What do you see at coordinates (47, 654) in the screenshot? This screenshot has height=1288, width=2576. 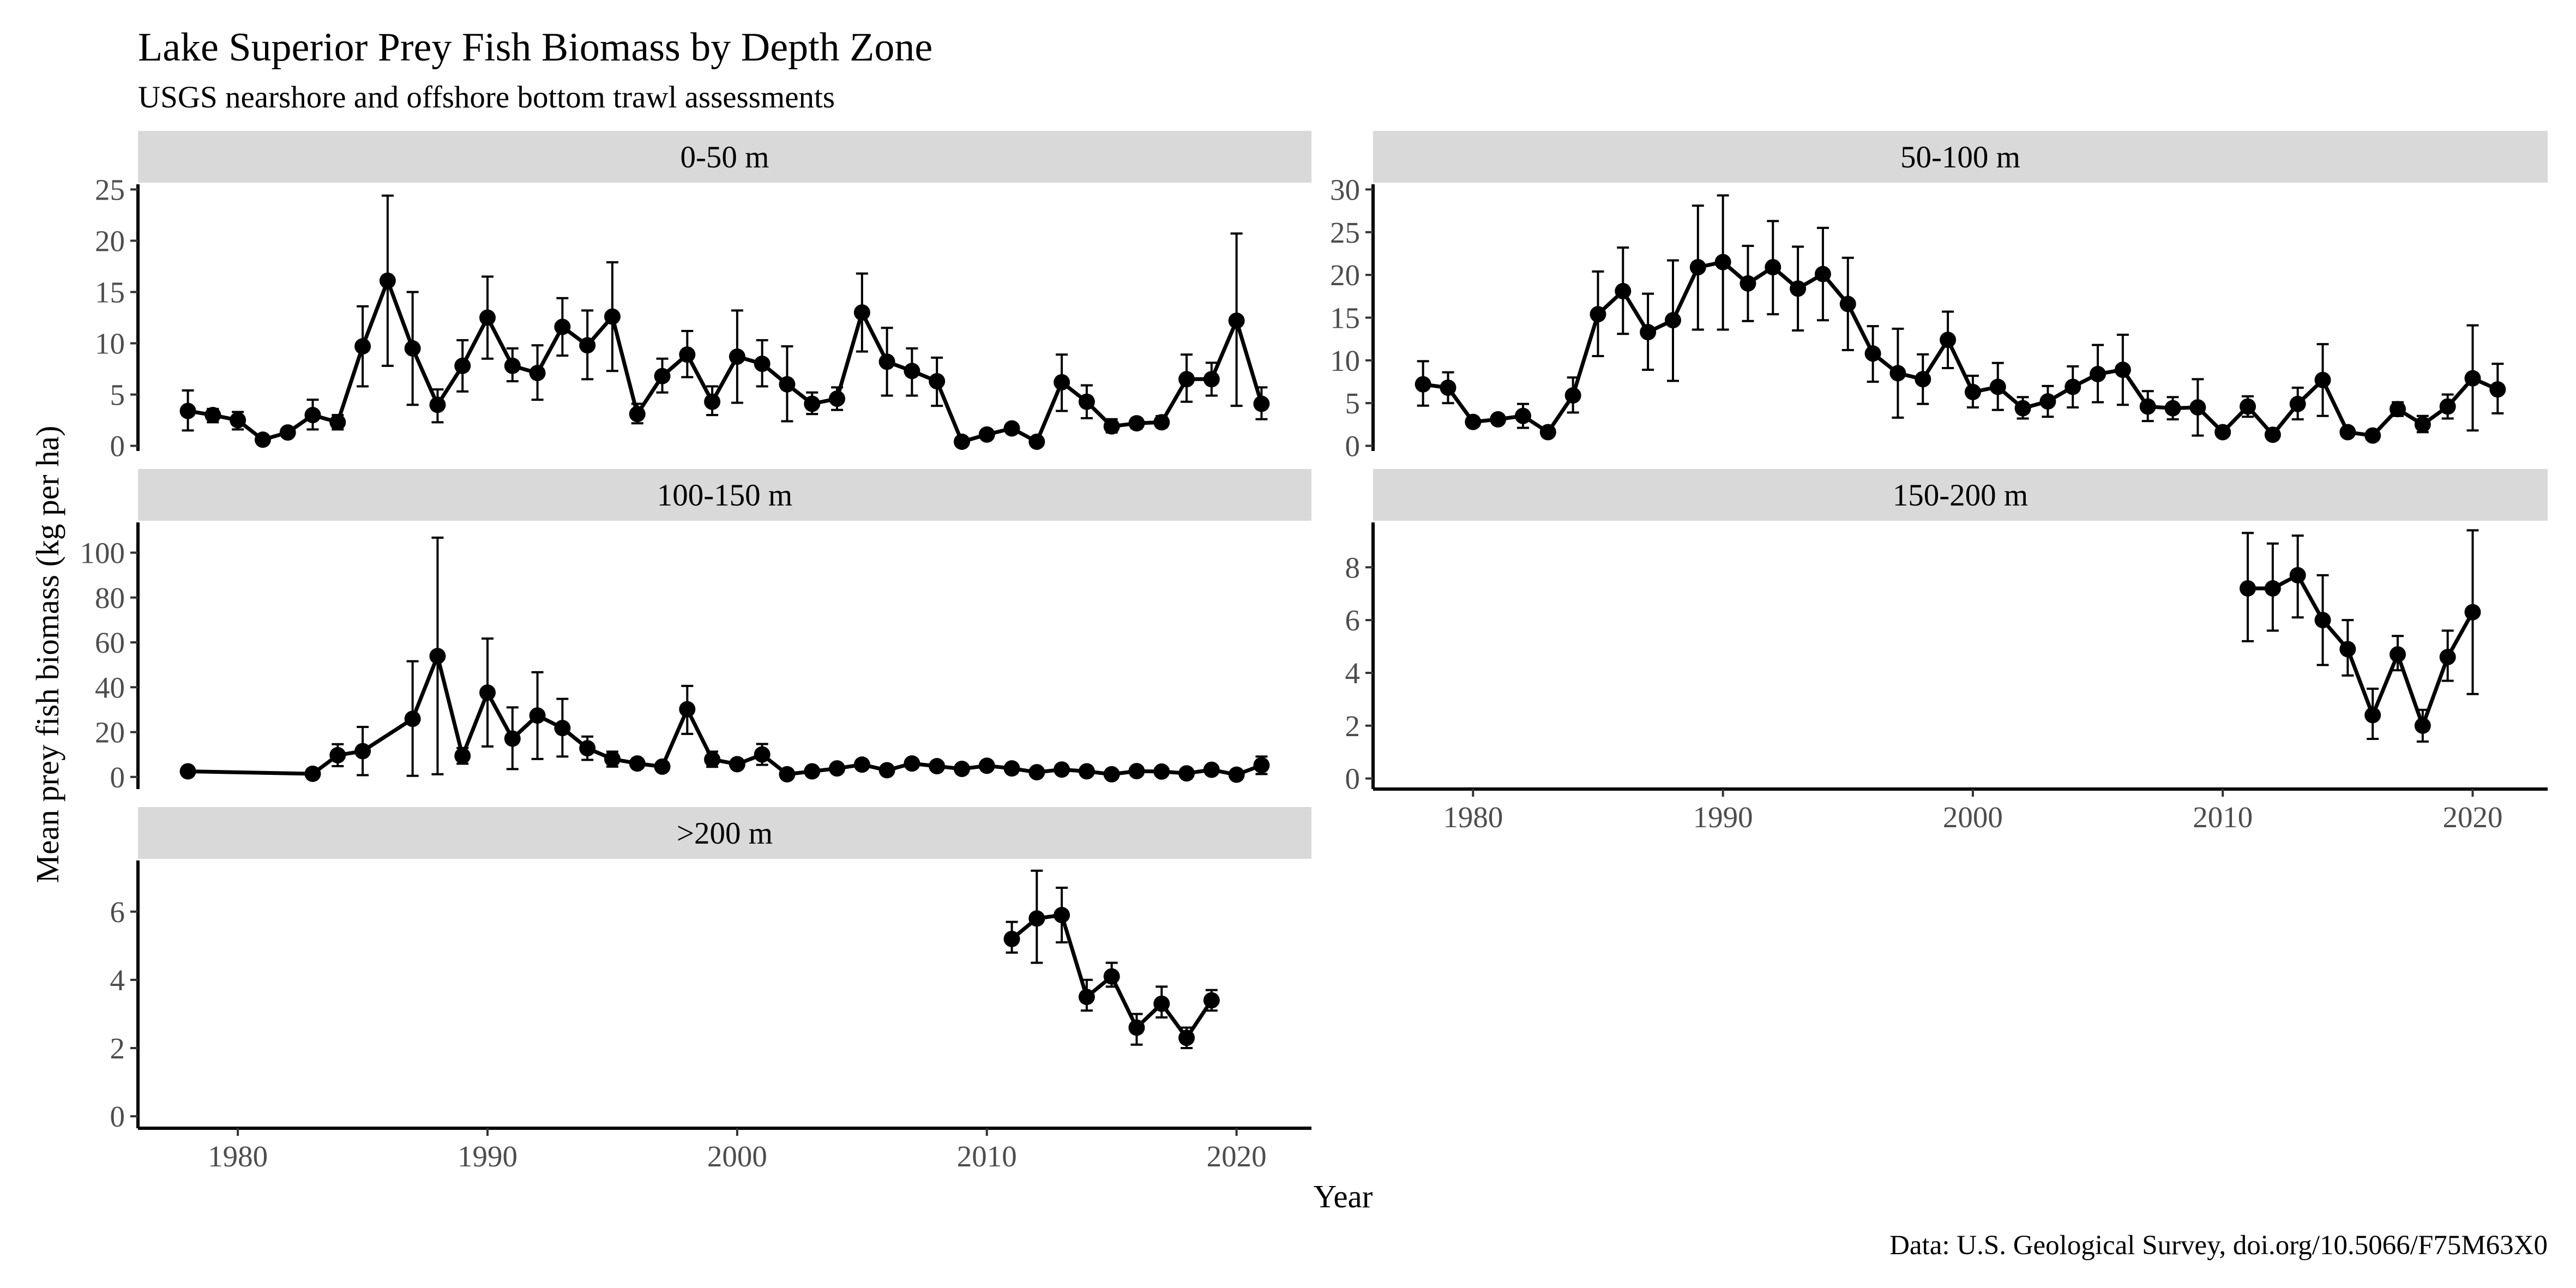 I see `y-axis-label: Mean prey fish biomass (kg per ha)` at bounding box center [47, 654].